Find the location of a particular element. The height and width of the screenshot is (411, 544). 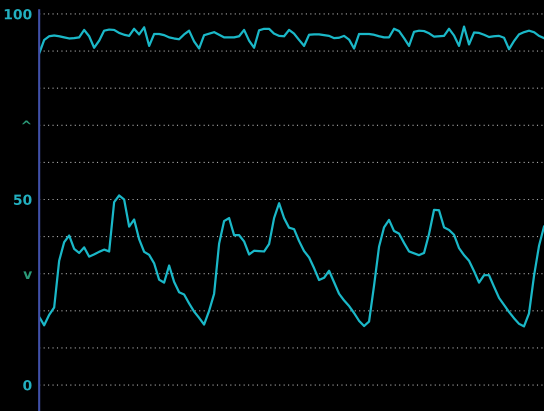

y-tick-label: 0 is located at coordinates (27, 385).